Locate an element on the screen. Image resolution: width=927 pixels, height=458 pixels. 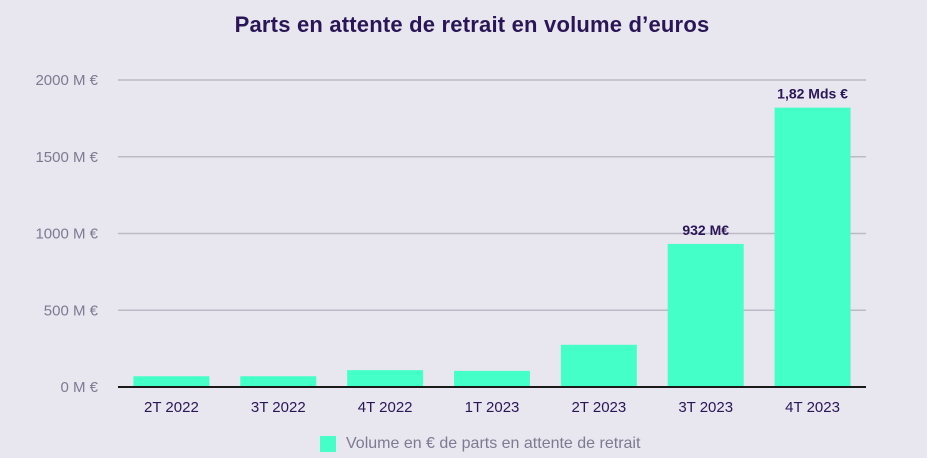
y-tick-label: 1000 M € is located at coordinates (66, 234).